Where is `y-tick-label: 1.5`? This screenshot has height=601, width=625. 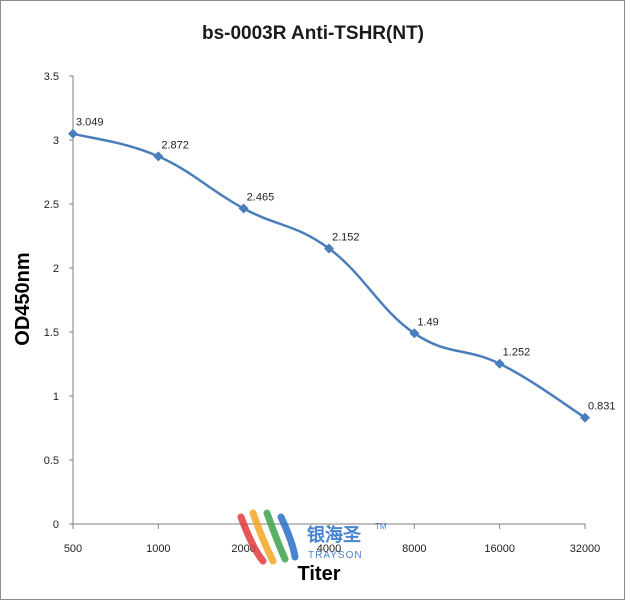 y-tick-label: 1.5 is located at coordinates (51, 333).